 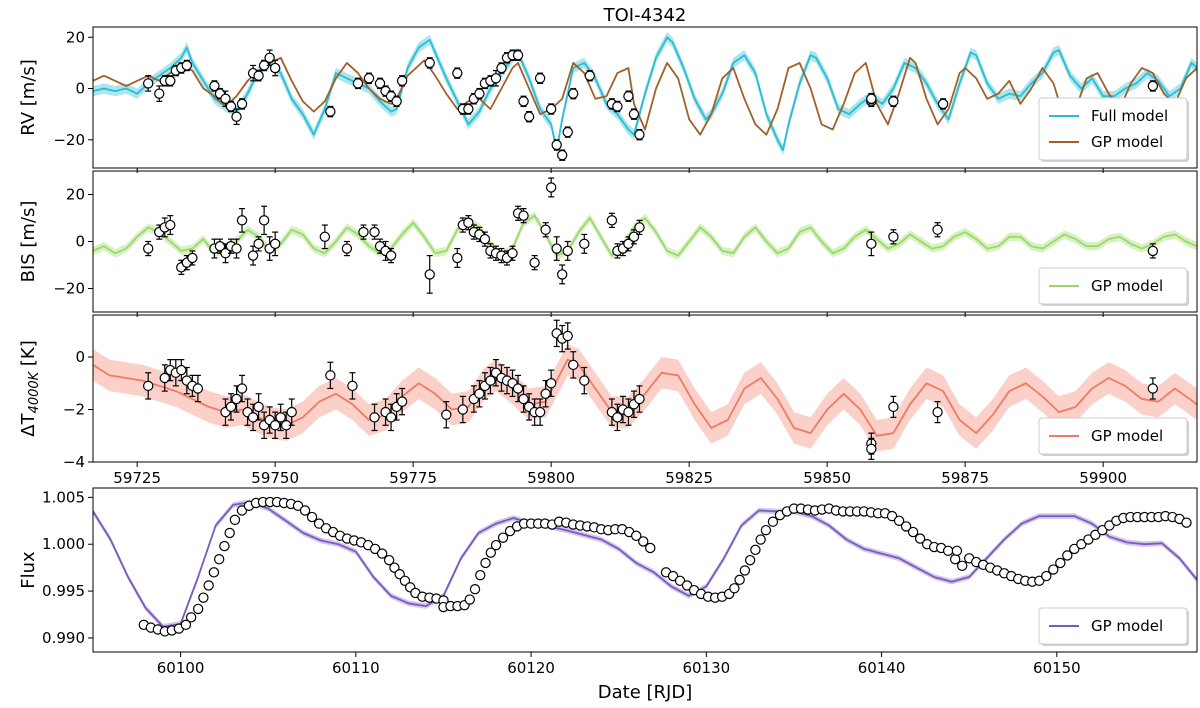 I want to click on flux-xtick: 60120, so click(x=531, y=664).